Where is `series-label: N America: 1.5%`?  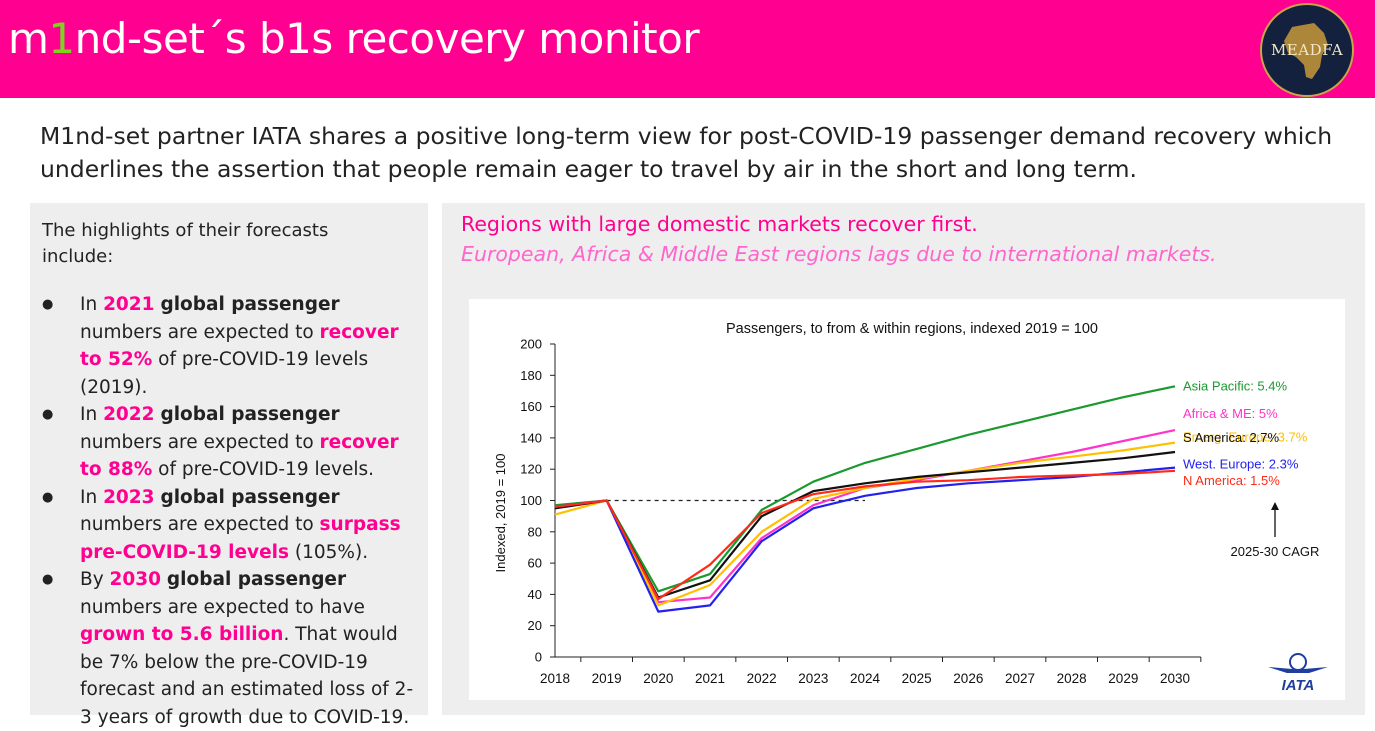
series-label: N America: 1.5% is located at coordinates (1231, 480).